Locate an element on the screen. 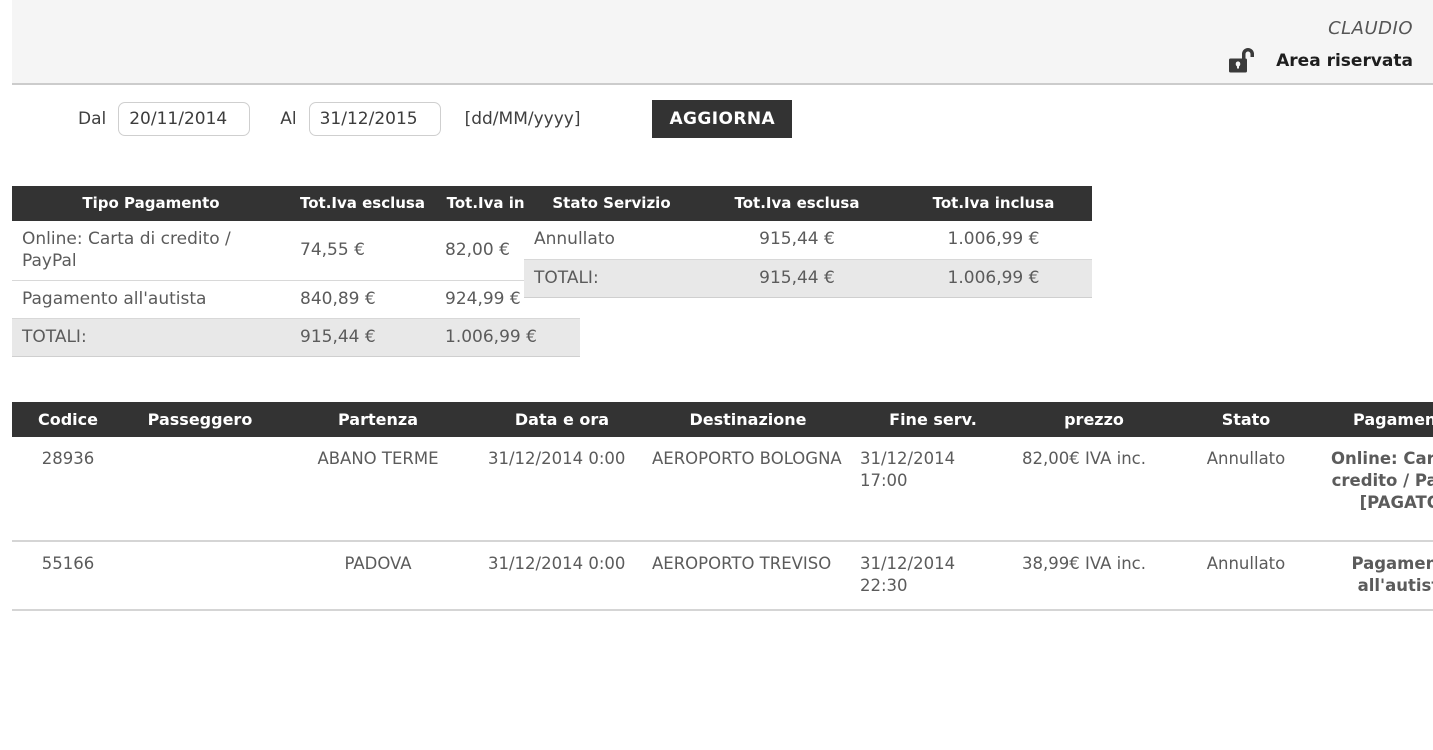 This screenshot has height=750, width=1433. reserved-area-label: Area riservata is located at coordinates (1344, 61).